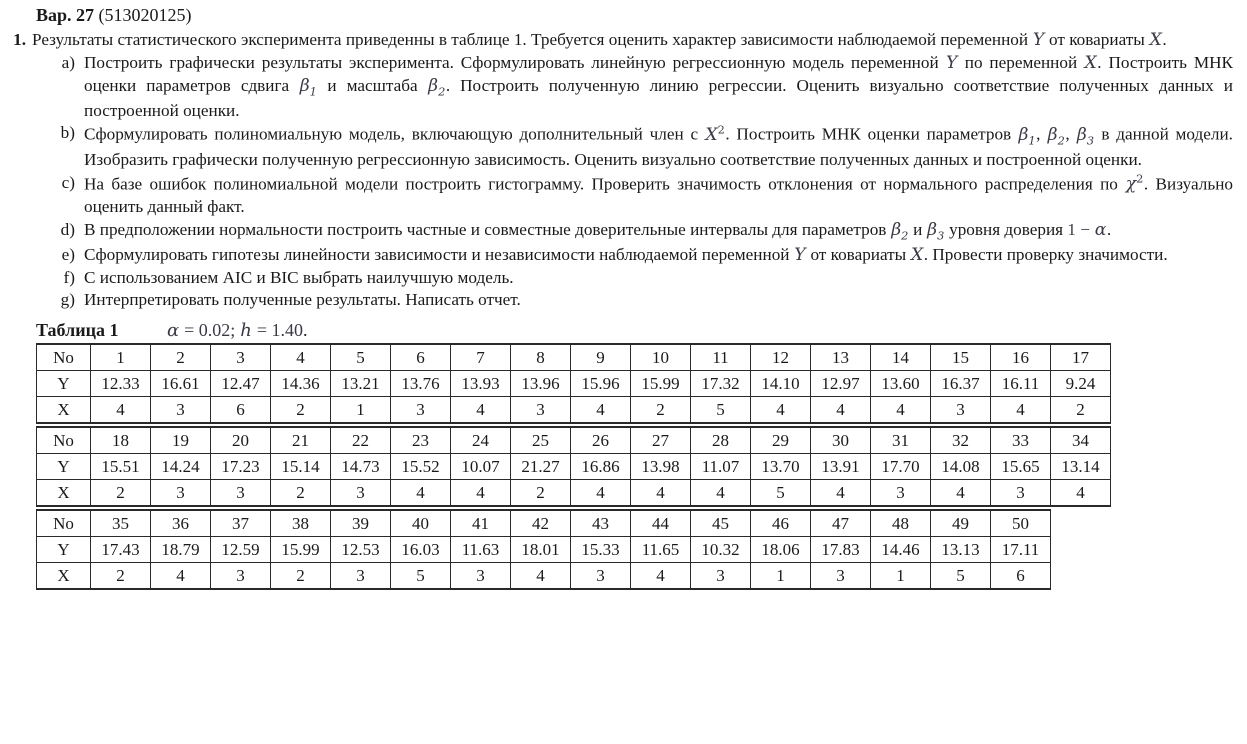 The height and width of the screenshot is (744, 1247). I want to click on table-cell: 24, so click(480, 440).